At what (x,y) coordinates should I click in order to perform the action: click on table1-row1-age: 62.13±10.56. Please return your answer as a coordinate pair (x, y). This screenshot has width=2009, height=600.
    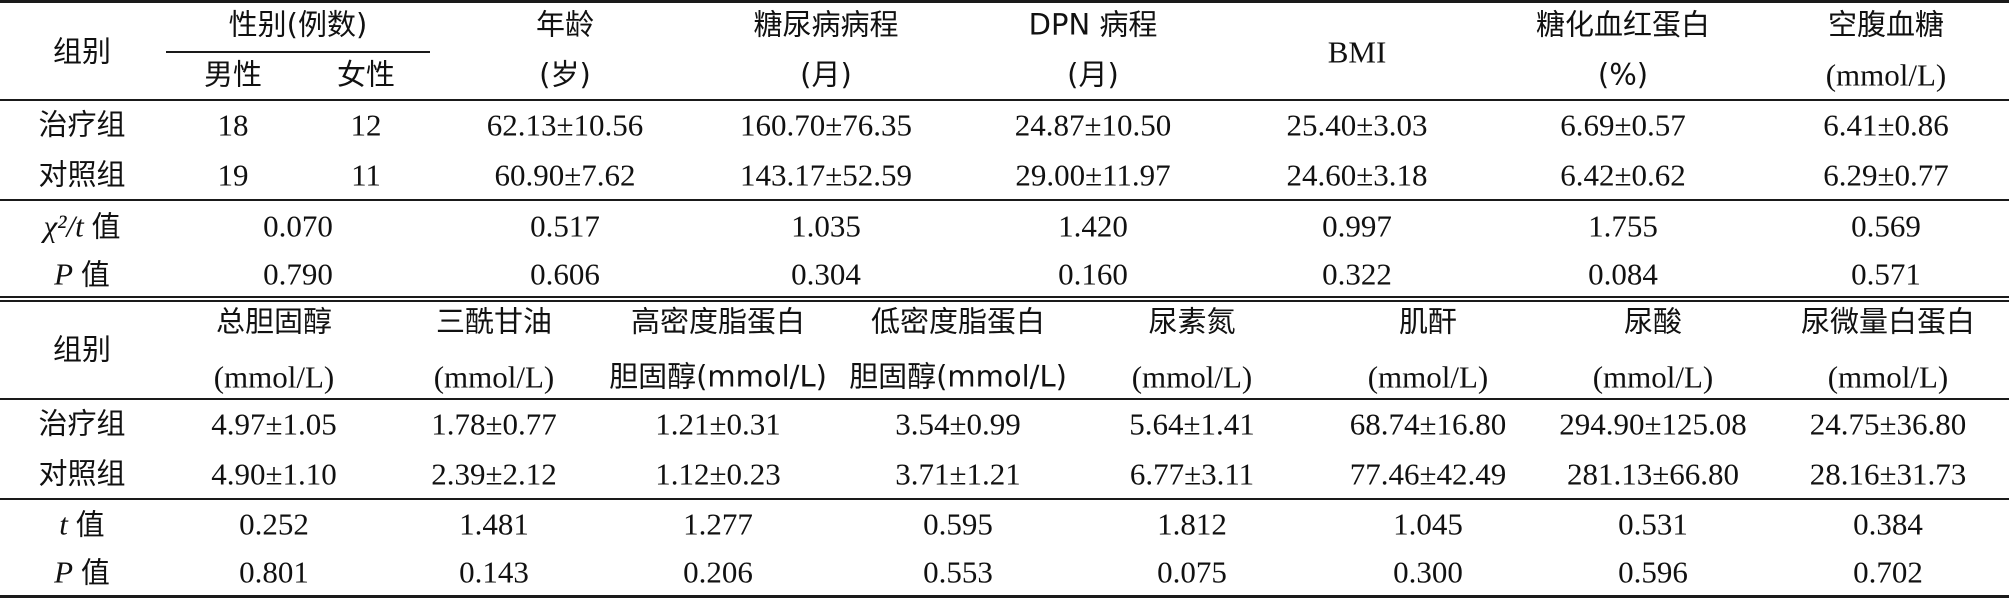
    Looking at the image, I should click on (565, 125).